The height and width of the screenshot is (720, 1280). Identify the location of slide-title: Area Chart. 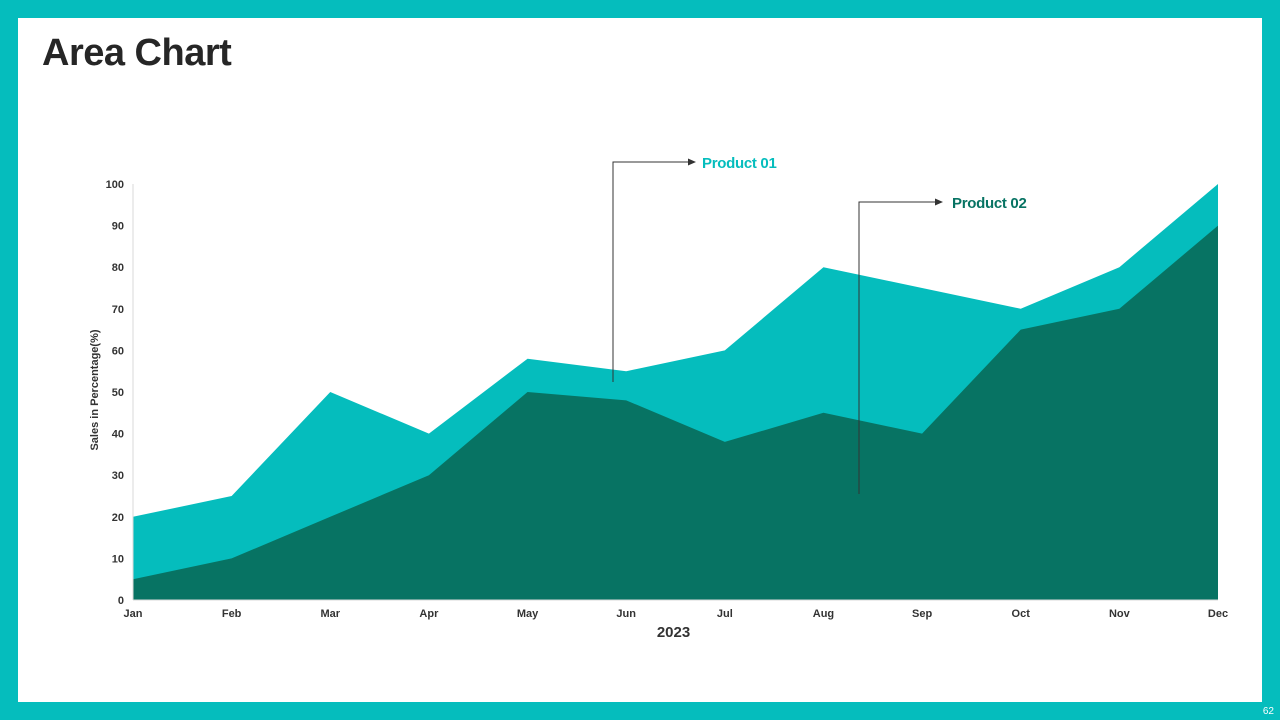
(137, 53).